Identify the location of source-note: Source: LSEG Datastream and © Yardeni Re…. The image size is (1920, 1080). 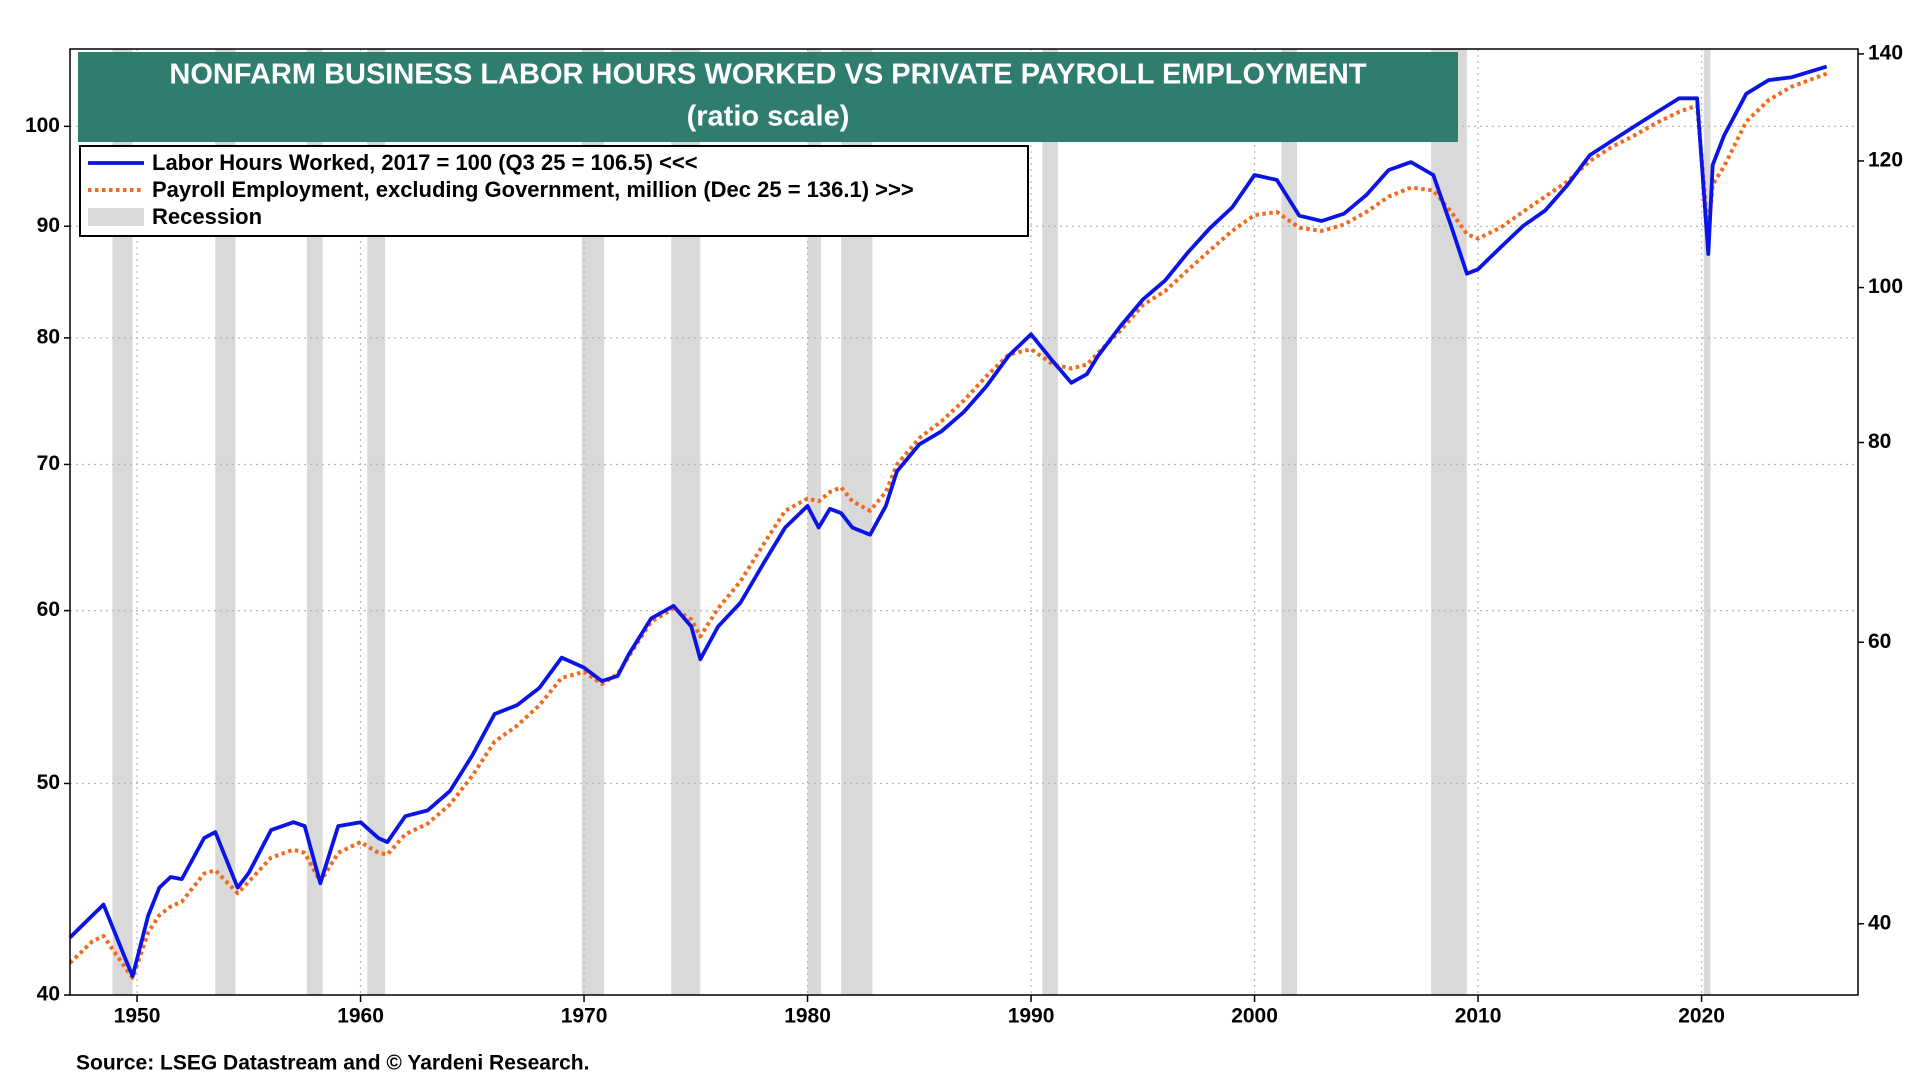
(332, 1063).